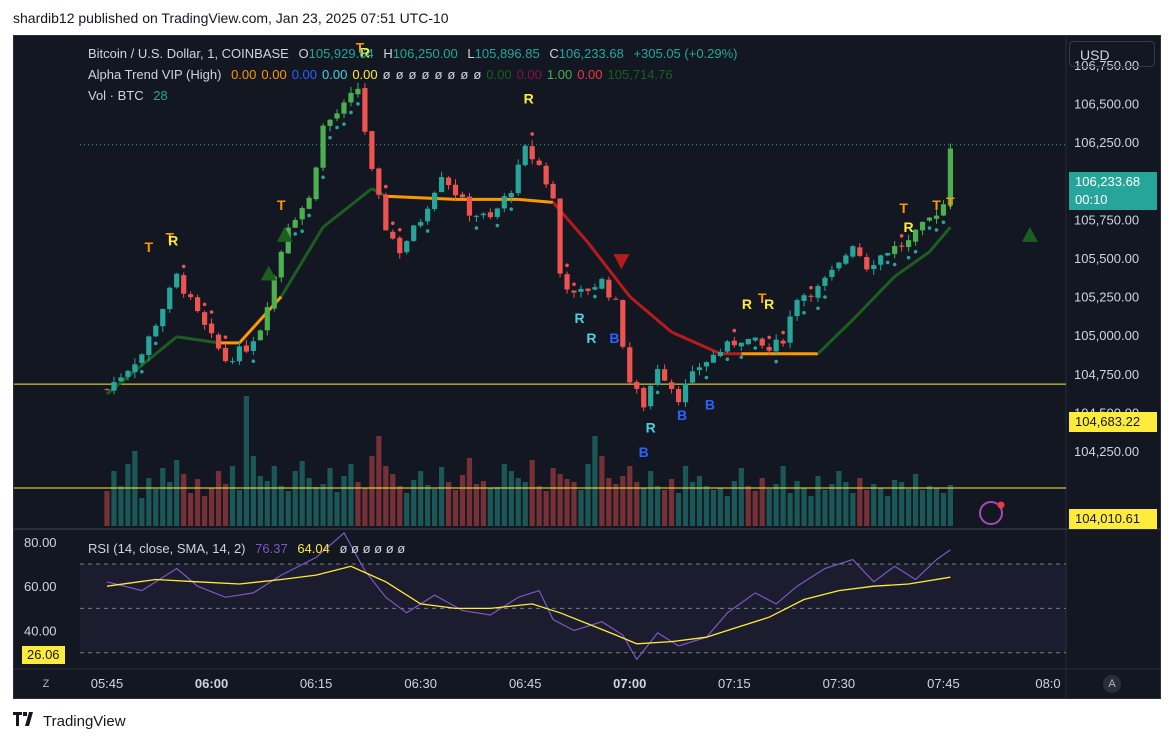 This screenshot has height=743, width=1174. What do you see at coordinates (46, 684) in the screenshot?
I see `log-scale-button: Z` at bounding box center [46, 684].